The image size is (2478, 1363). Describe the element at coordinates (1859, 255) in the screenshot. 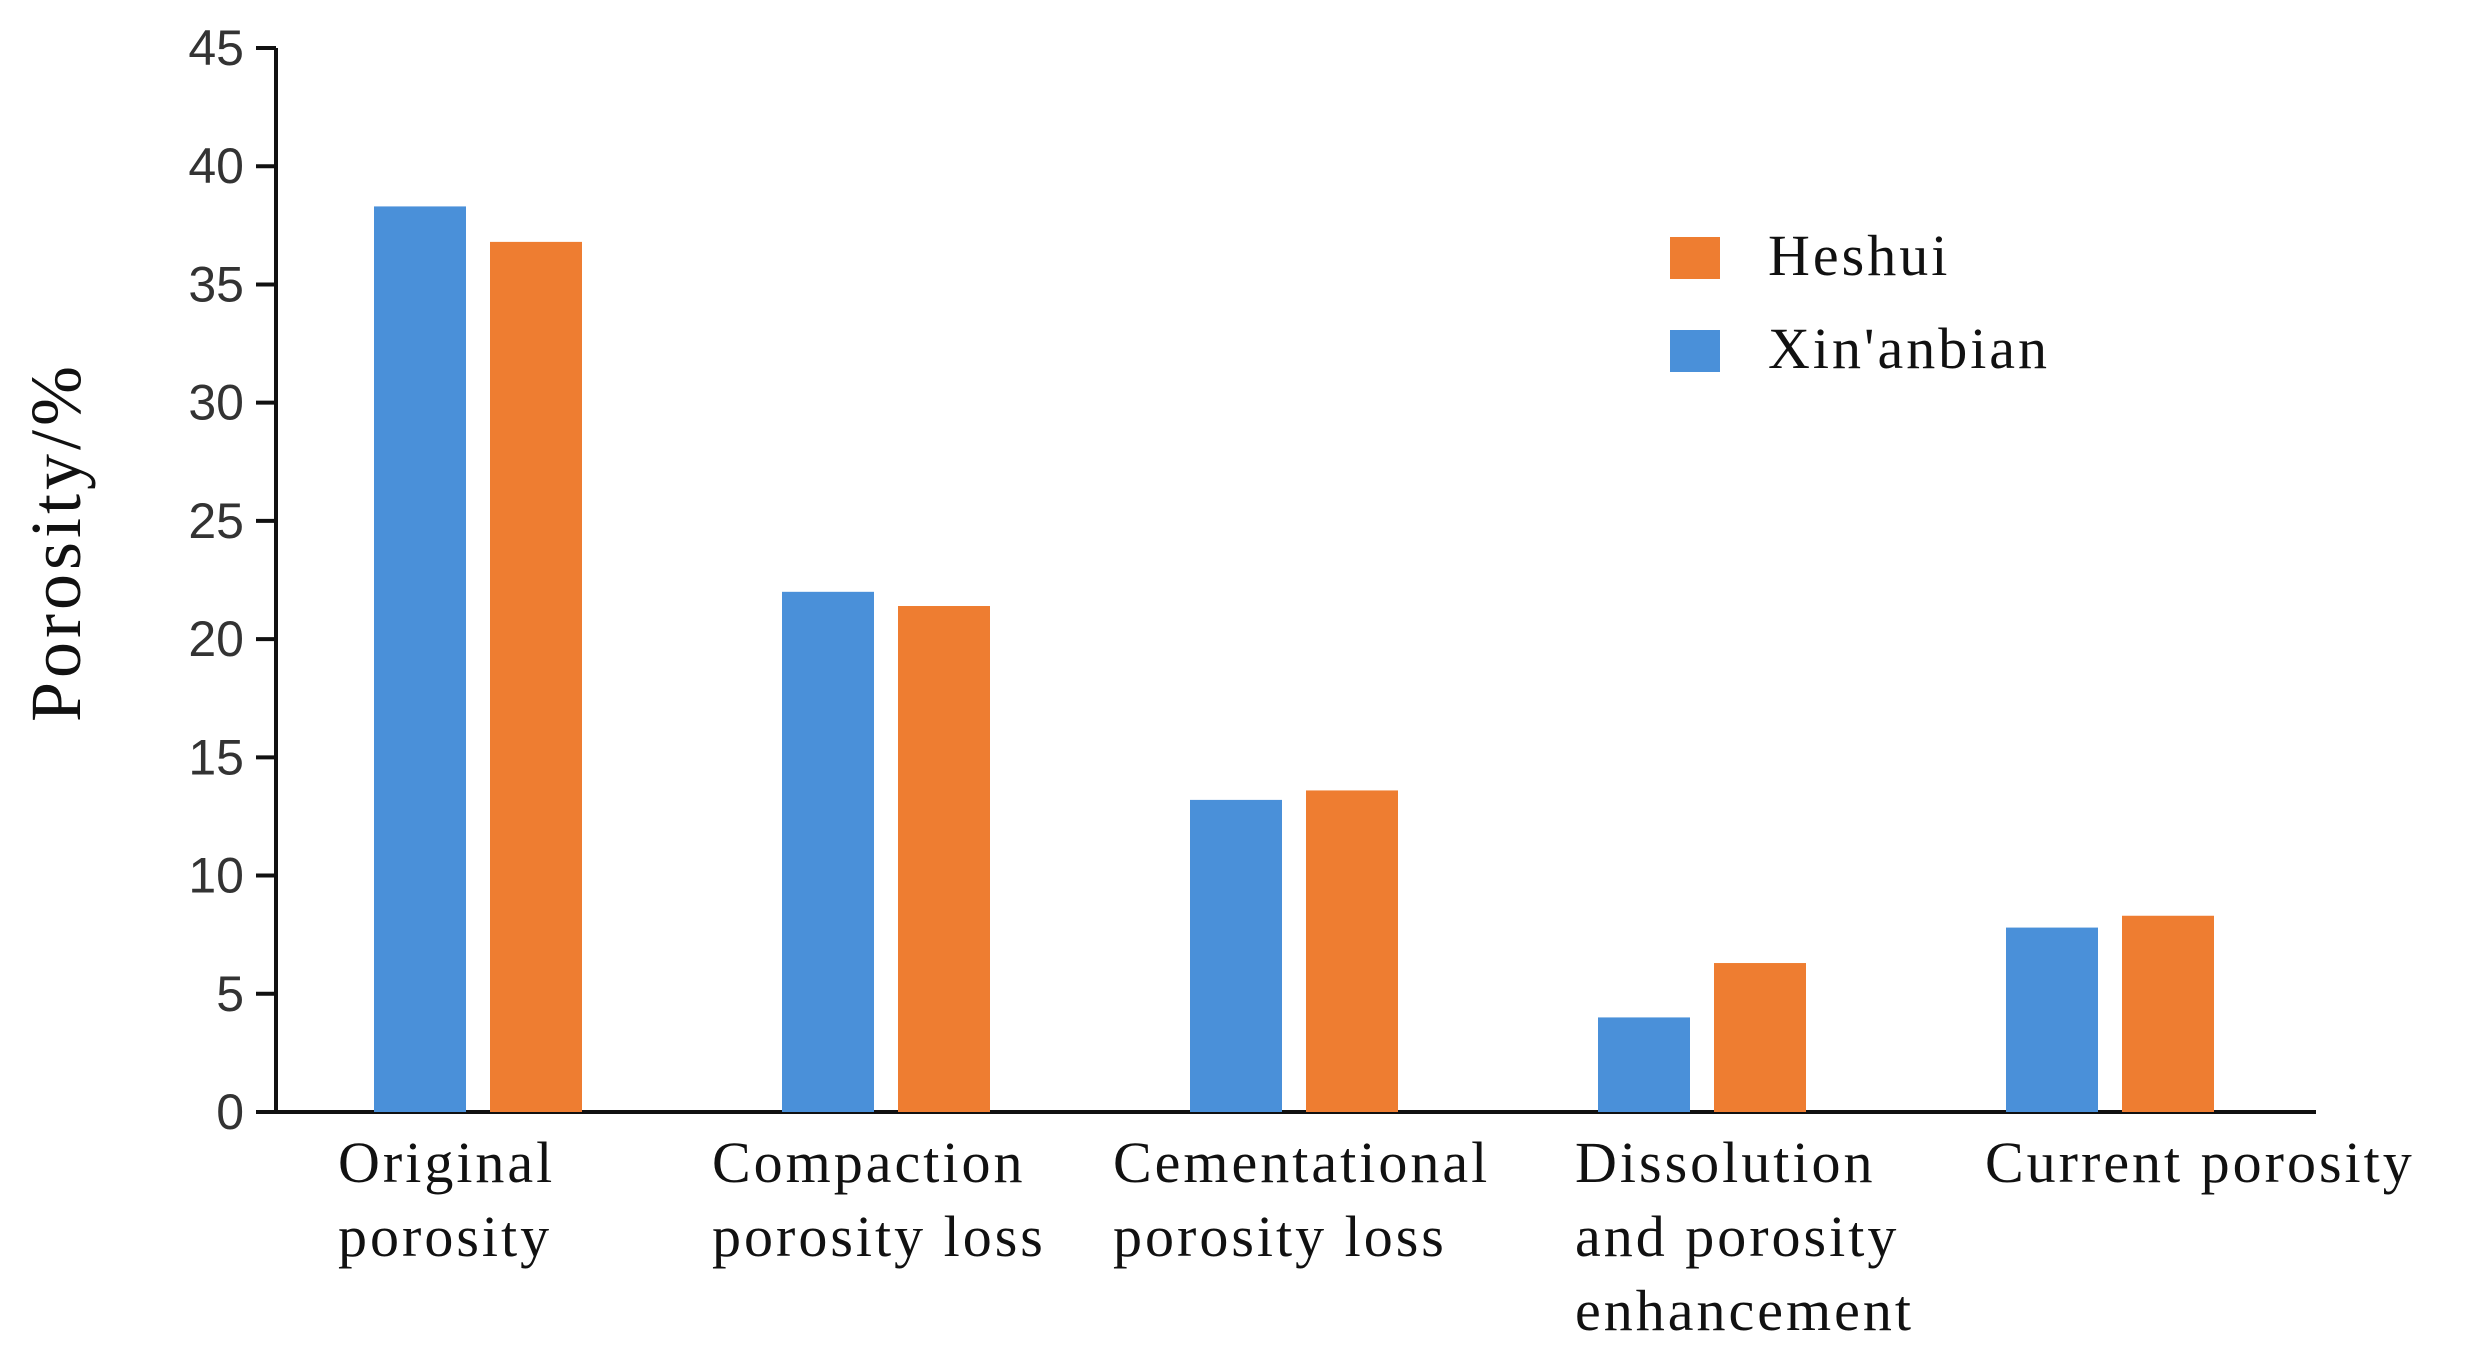

I see `legend-label: Heshui` at that location.